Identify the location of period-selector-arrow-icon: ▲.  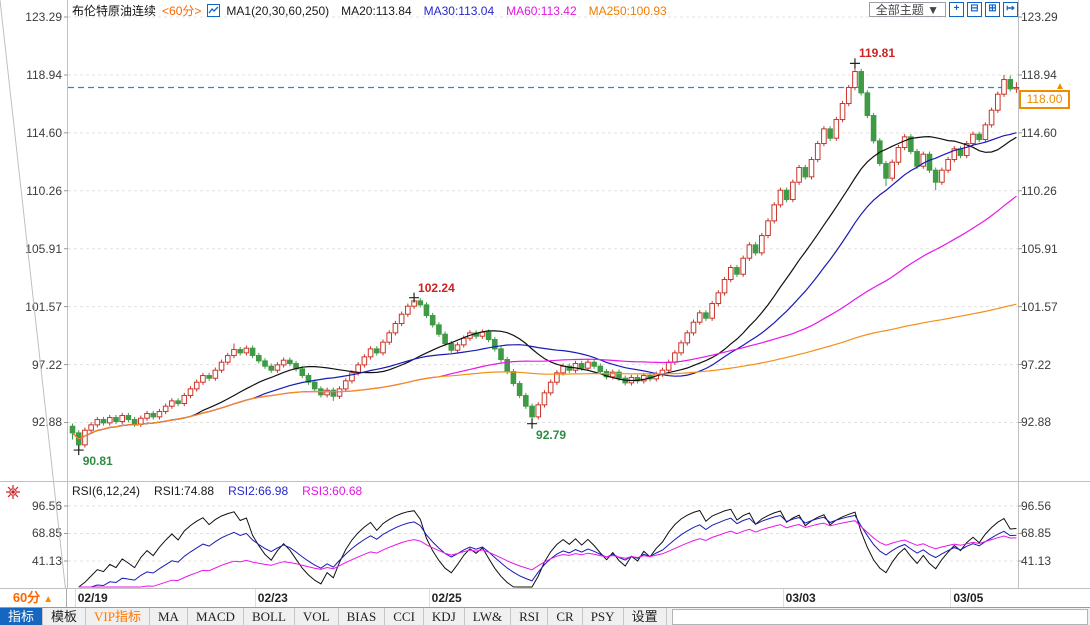
(48, 599).